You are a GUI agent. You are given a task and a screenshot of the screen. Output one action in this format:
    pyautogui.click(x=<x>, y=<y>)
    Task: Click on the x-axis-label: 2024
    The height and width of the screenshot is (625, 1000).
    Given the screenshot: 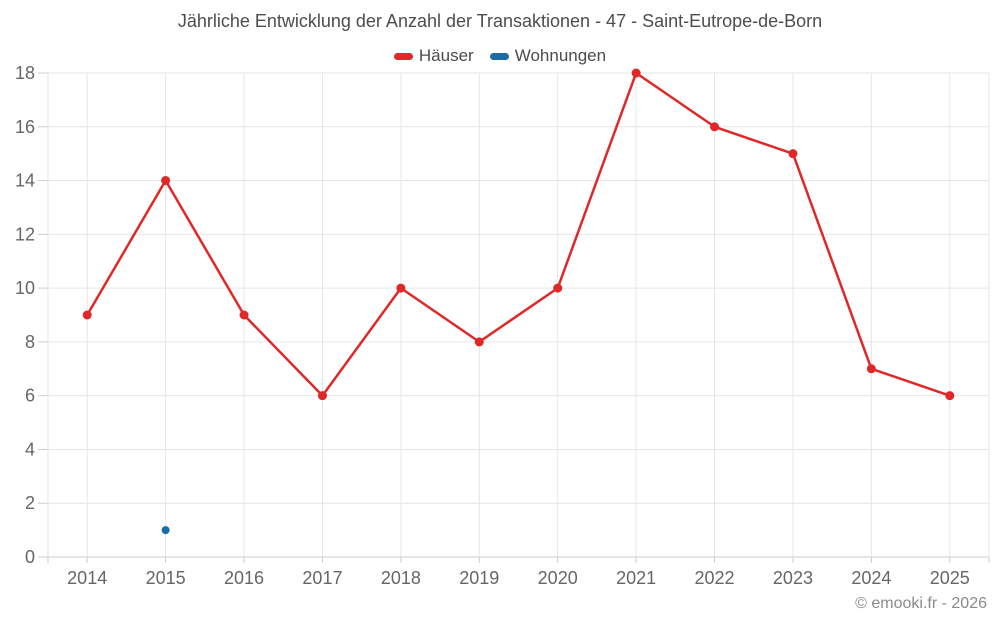 What is the action you would take?
    pyautogui.click(x=871, y=578)
    